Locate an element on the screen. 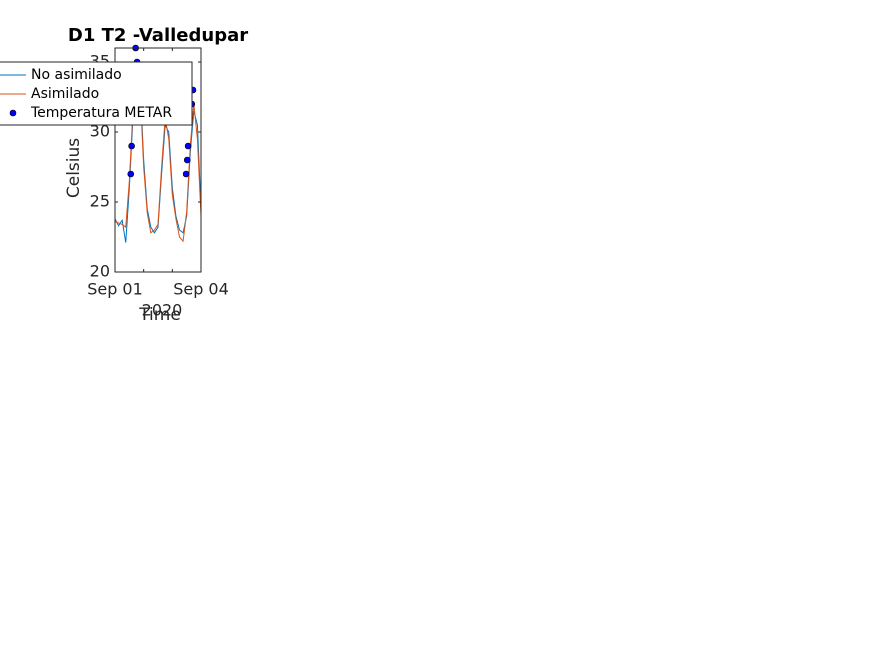 This screenshot has height=659, width=891. legend-label: Temperatura METAR is located at coordinates (101, 113).